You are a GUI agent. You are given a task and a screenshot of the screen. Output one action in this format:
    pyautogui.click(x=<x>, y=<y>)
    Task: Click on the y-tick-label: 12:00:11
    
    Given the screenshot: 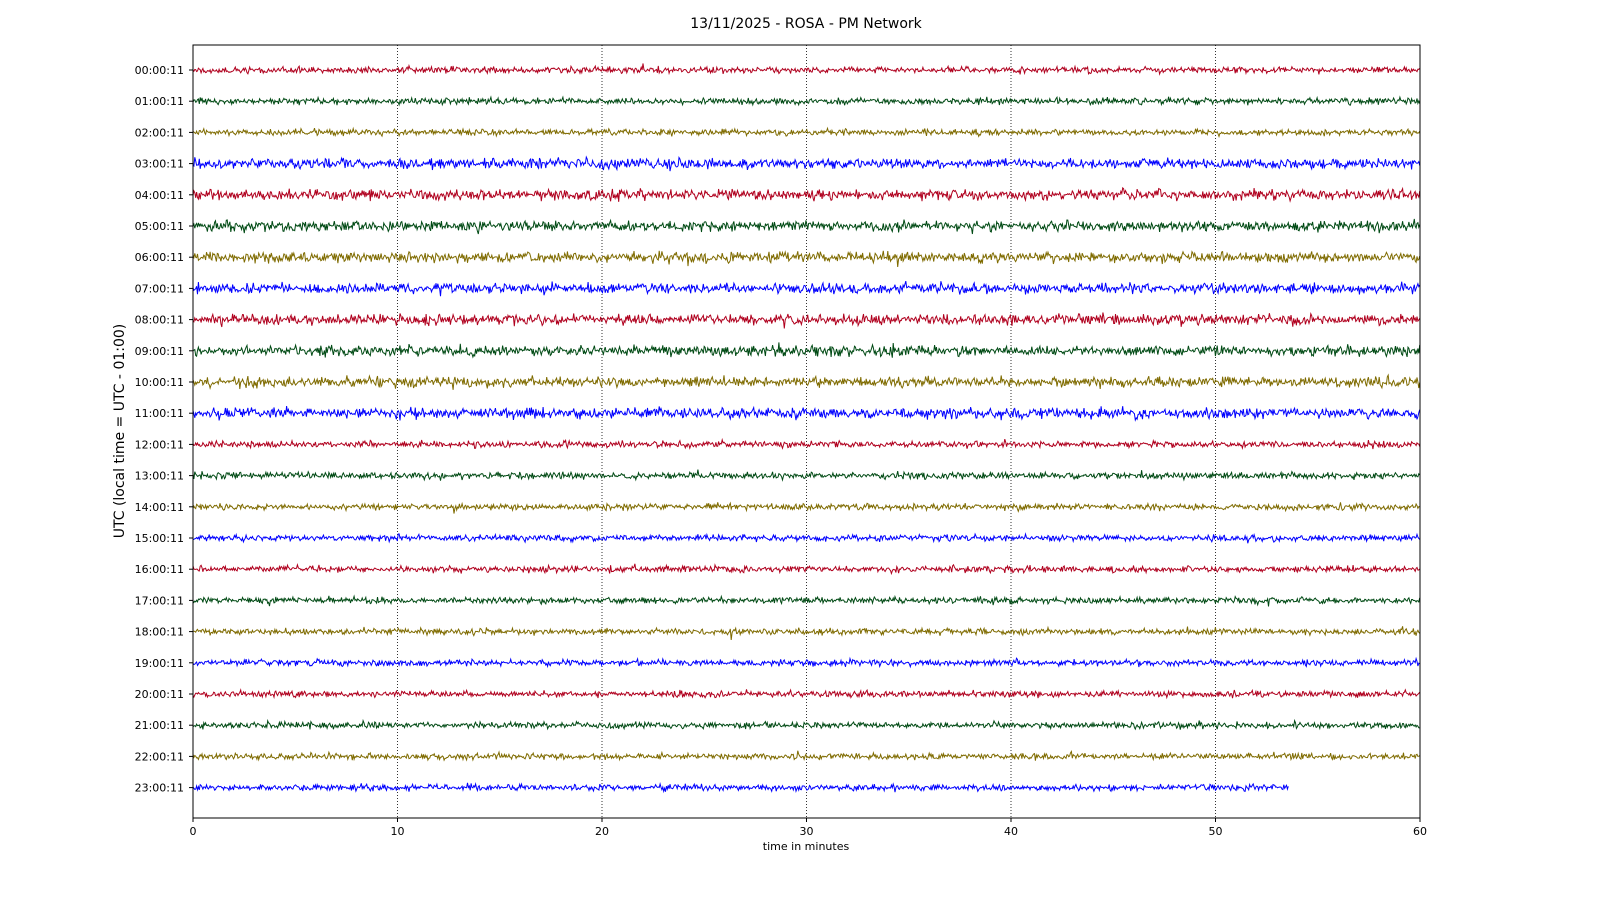 What is the action you would take?
    pyautogui.click(x=159, y=444)
    